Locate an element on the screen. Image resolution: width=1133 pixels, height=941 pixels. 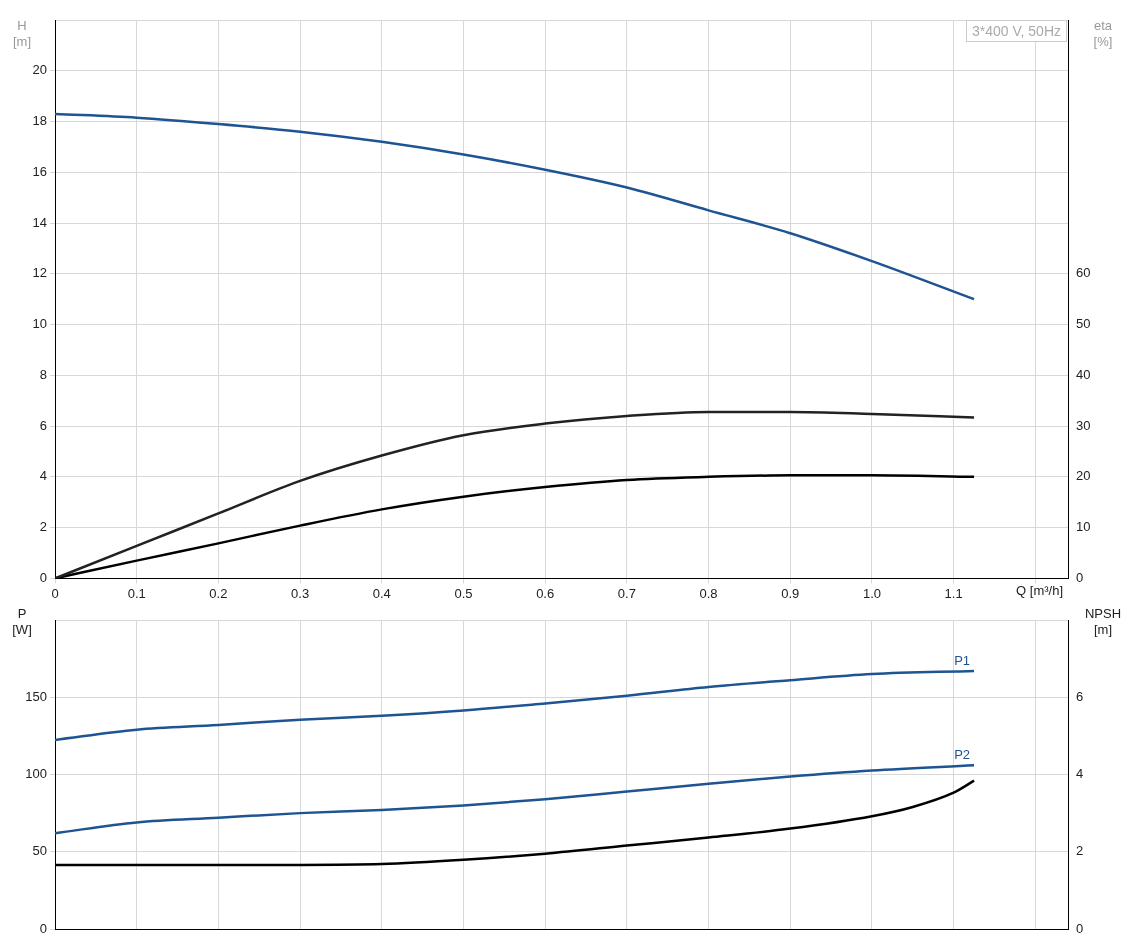
y-tick-label: 50 is located at coordinates (39, 851).